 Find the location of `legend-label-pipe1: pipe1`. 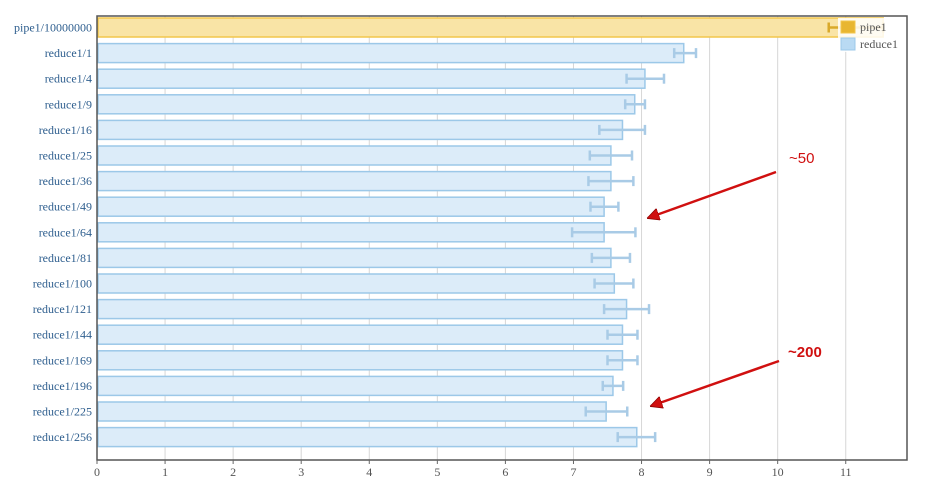

legend-label-pipe1: pipe1 is located at coordinates (873, 27).